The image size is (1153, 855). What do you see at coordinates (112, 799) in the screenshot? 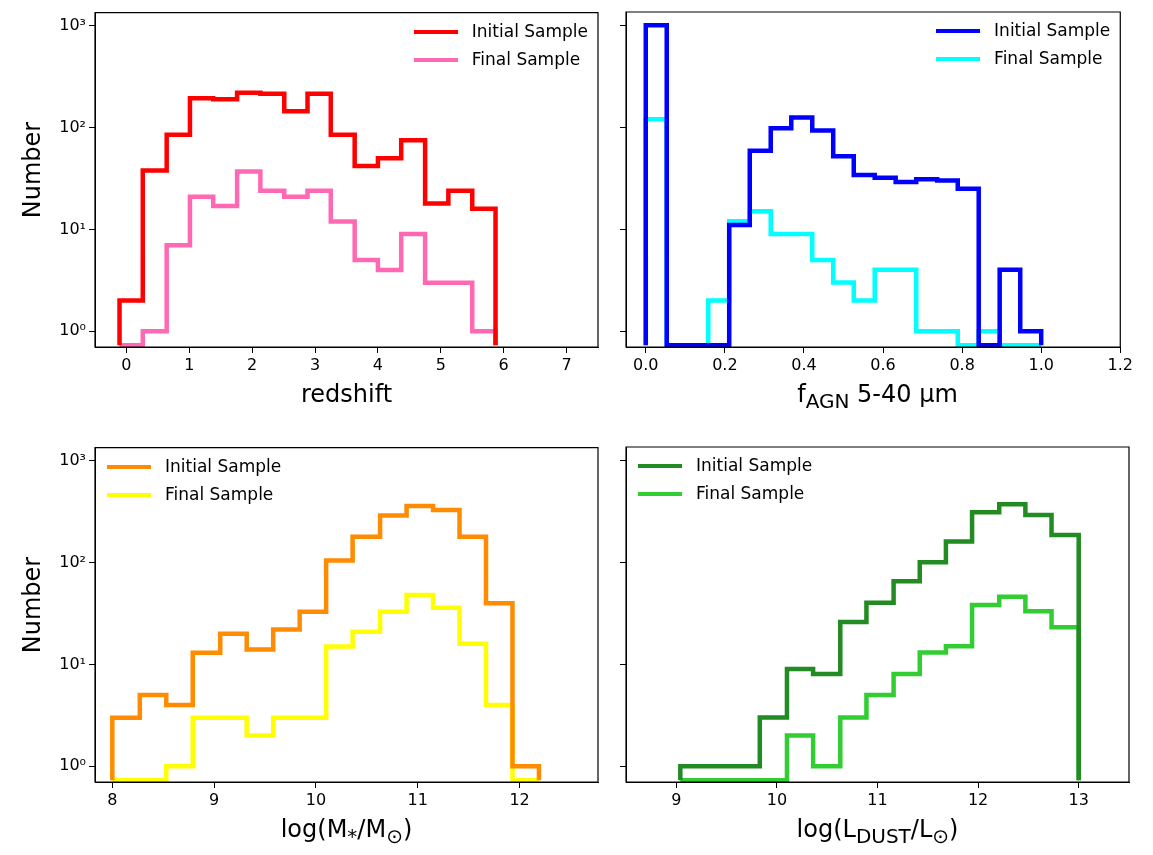
I see `x-tick-label: 8` at bounding box center [112, 799].